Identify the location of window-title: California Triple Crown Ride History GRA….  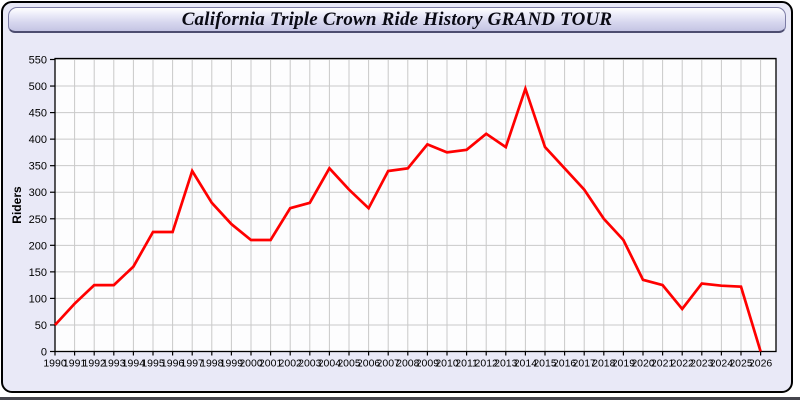
(397, 19).